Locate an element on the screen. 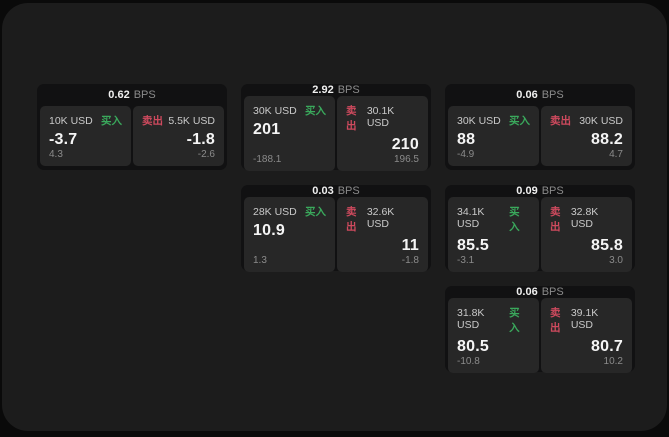 This screenshot has height=437, width=669. sell-sub-value: 196.5 is located at coordinates (406, 159).